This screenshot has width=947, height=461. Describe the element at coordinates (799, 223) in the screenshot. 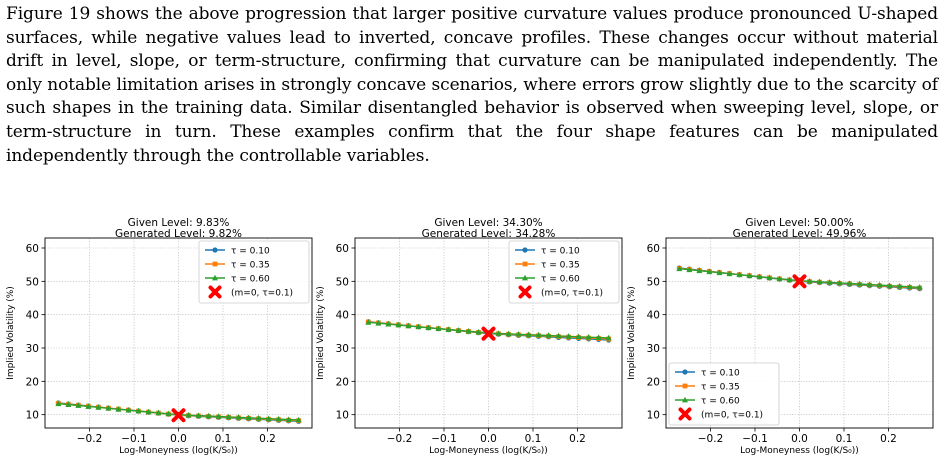

I see `chart-title: Given Level: 50.00%` at that location.